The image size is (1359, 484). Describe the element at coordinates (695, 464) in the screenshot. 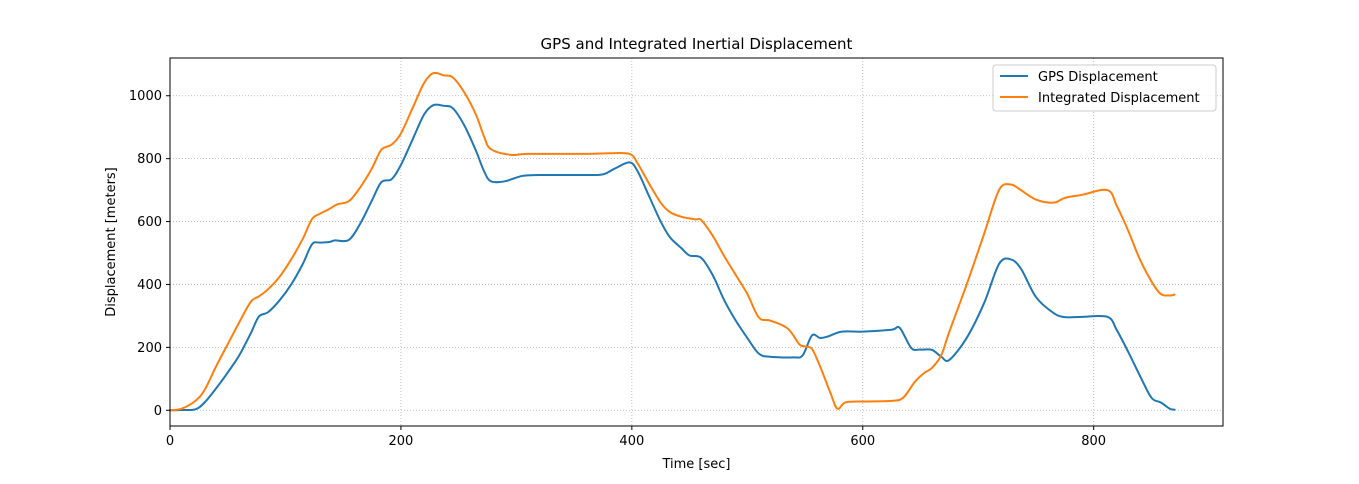

I see `x-axis-label: Time [sec]` at that location.